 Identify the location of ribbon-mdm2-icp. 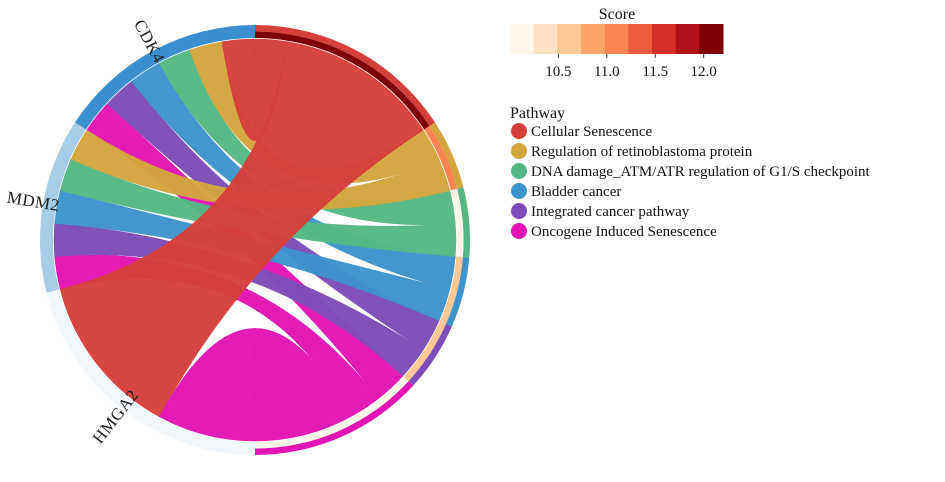
(238, 300).